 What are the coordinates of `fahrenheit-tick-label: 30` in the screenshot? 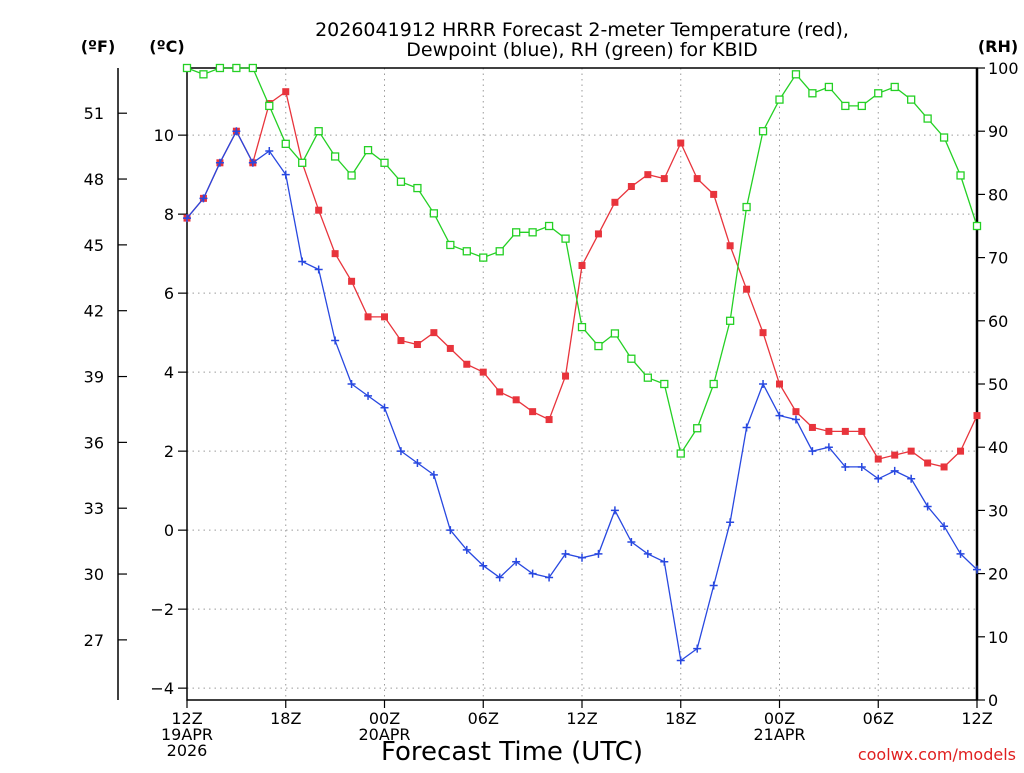 It's located at (94, 574).